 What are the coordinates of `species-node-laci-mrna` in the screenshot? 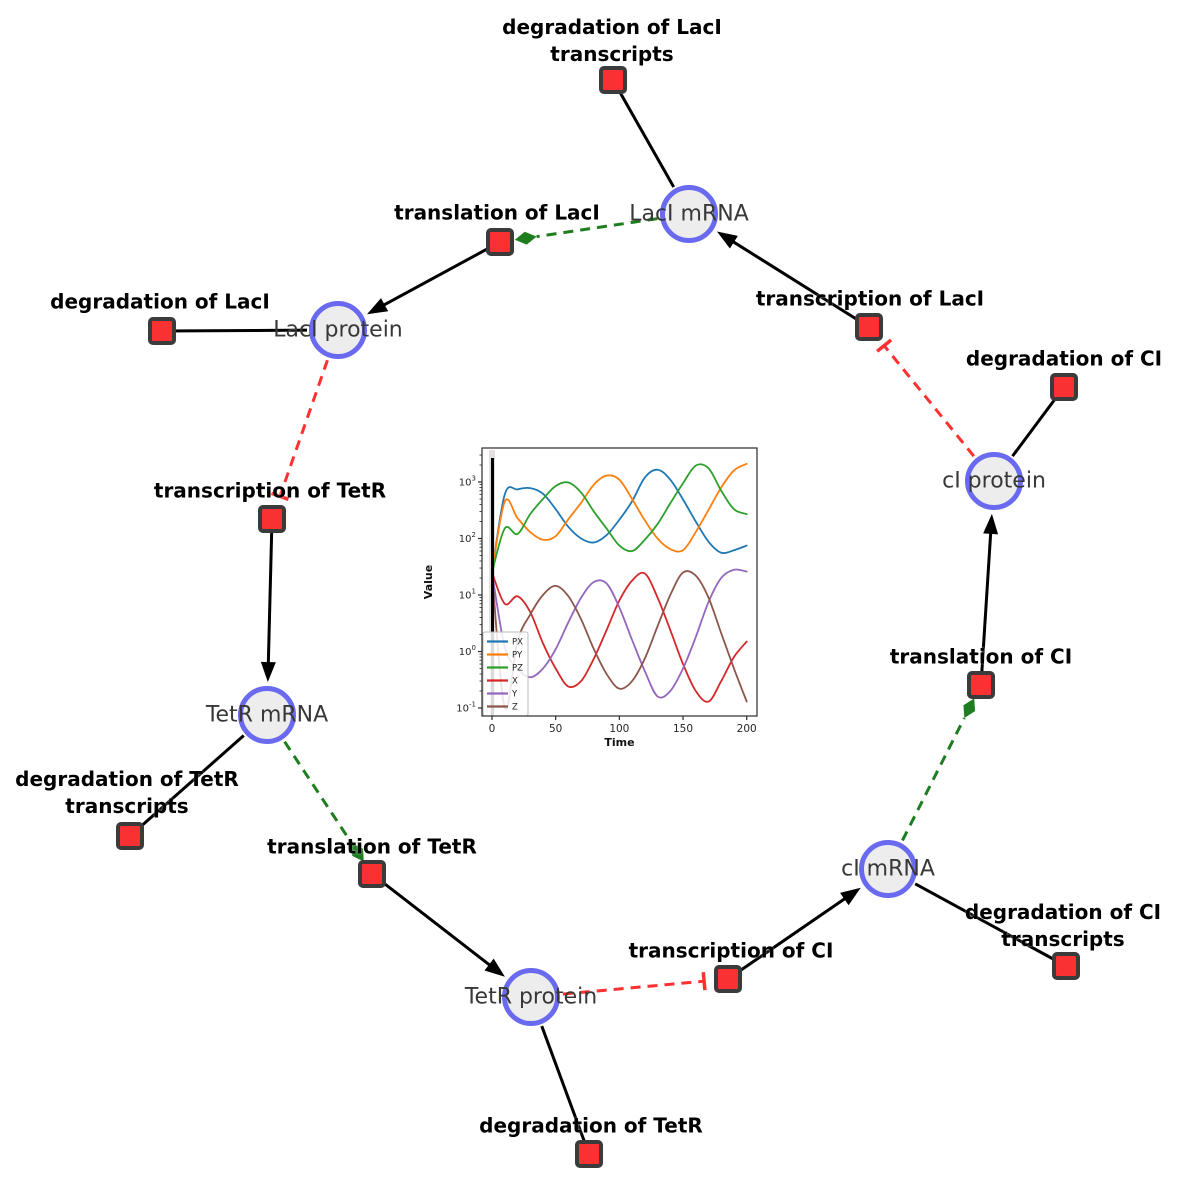 It's located at (689, 214).